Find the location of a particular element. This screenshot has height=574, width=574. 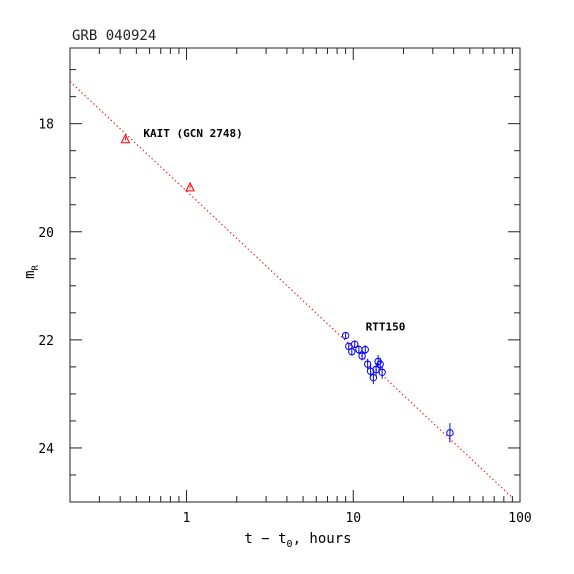

x-tick-label: 1 is located at coordinates (187, 518).